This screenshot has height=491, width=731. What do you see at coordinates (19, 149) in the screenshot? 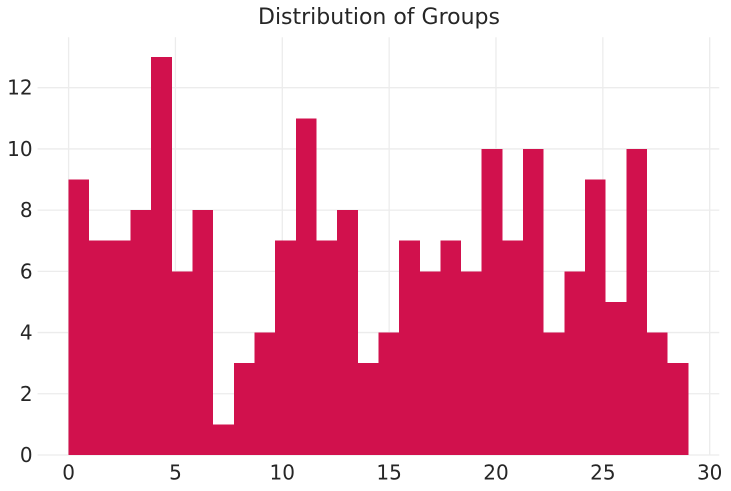
I see `y-tick-label: 10` at bounding box center [19, 149].